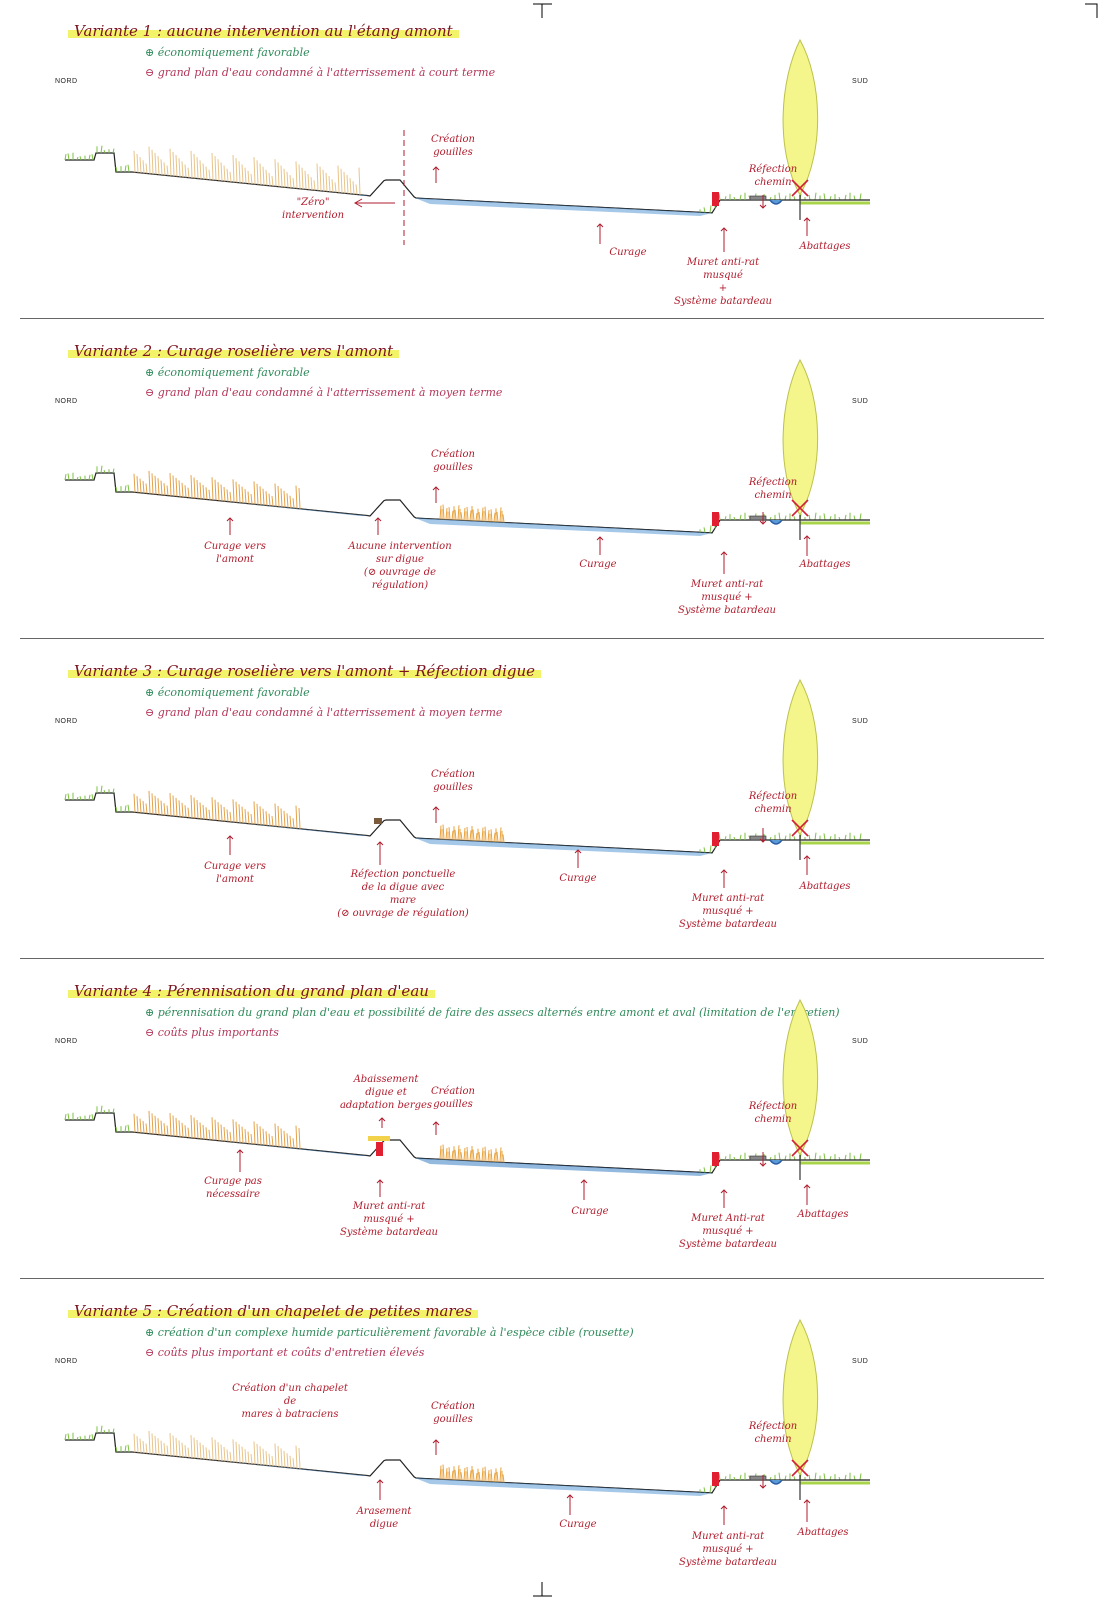  Describe the element at coordinates (212, 1032) in the screenshot. I see `drawback-text: ⊖ coûts plus importants` at that location.